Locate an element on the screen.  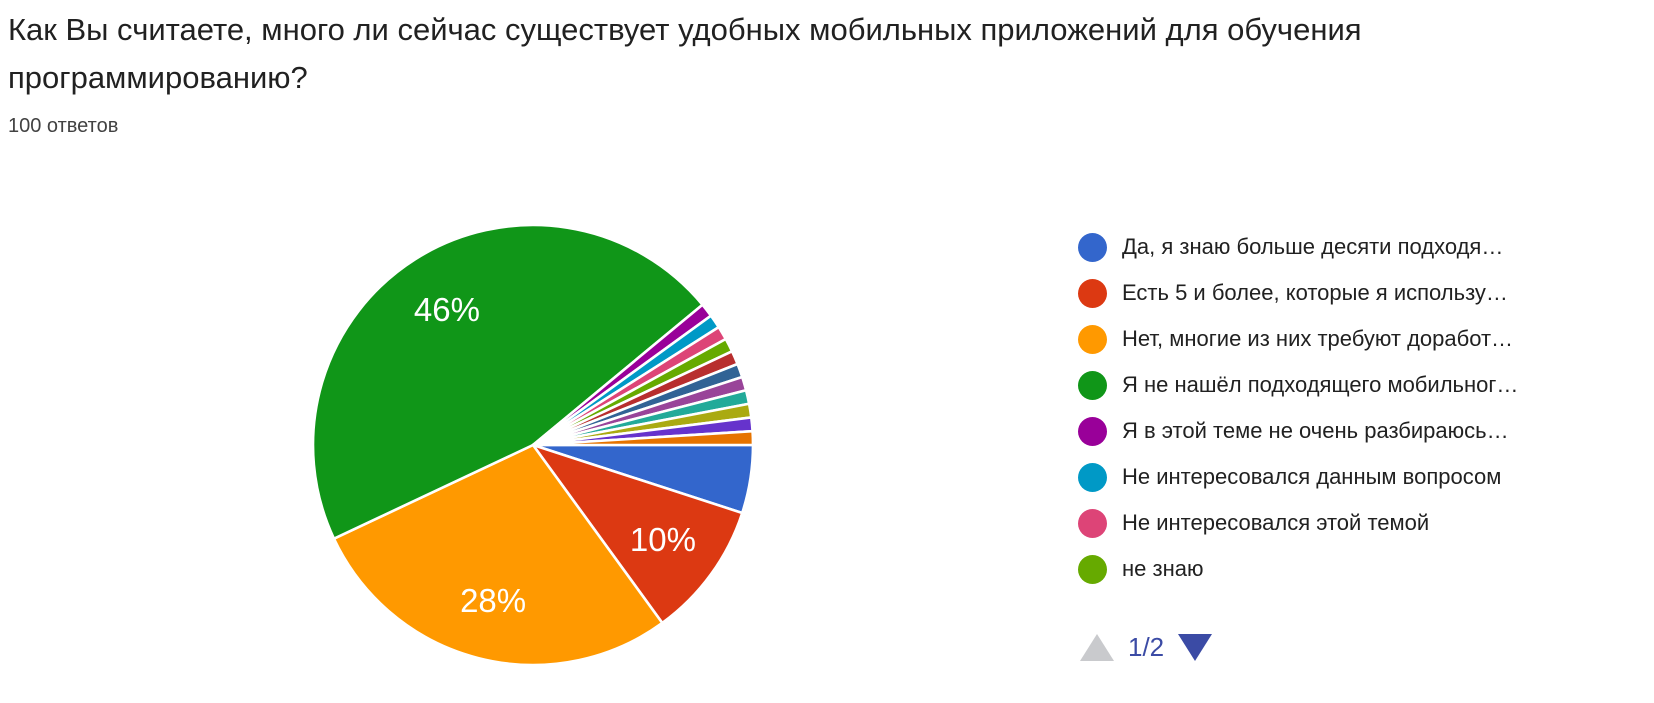
legend-page-down-icon is located at coordinates (1195, 647).